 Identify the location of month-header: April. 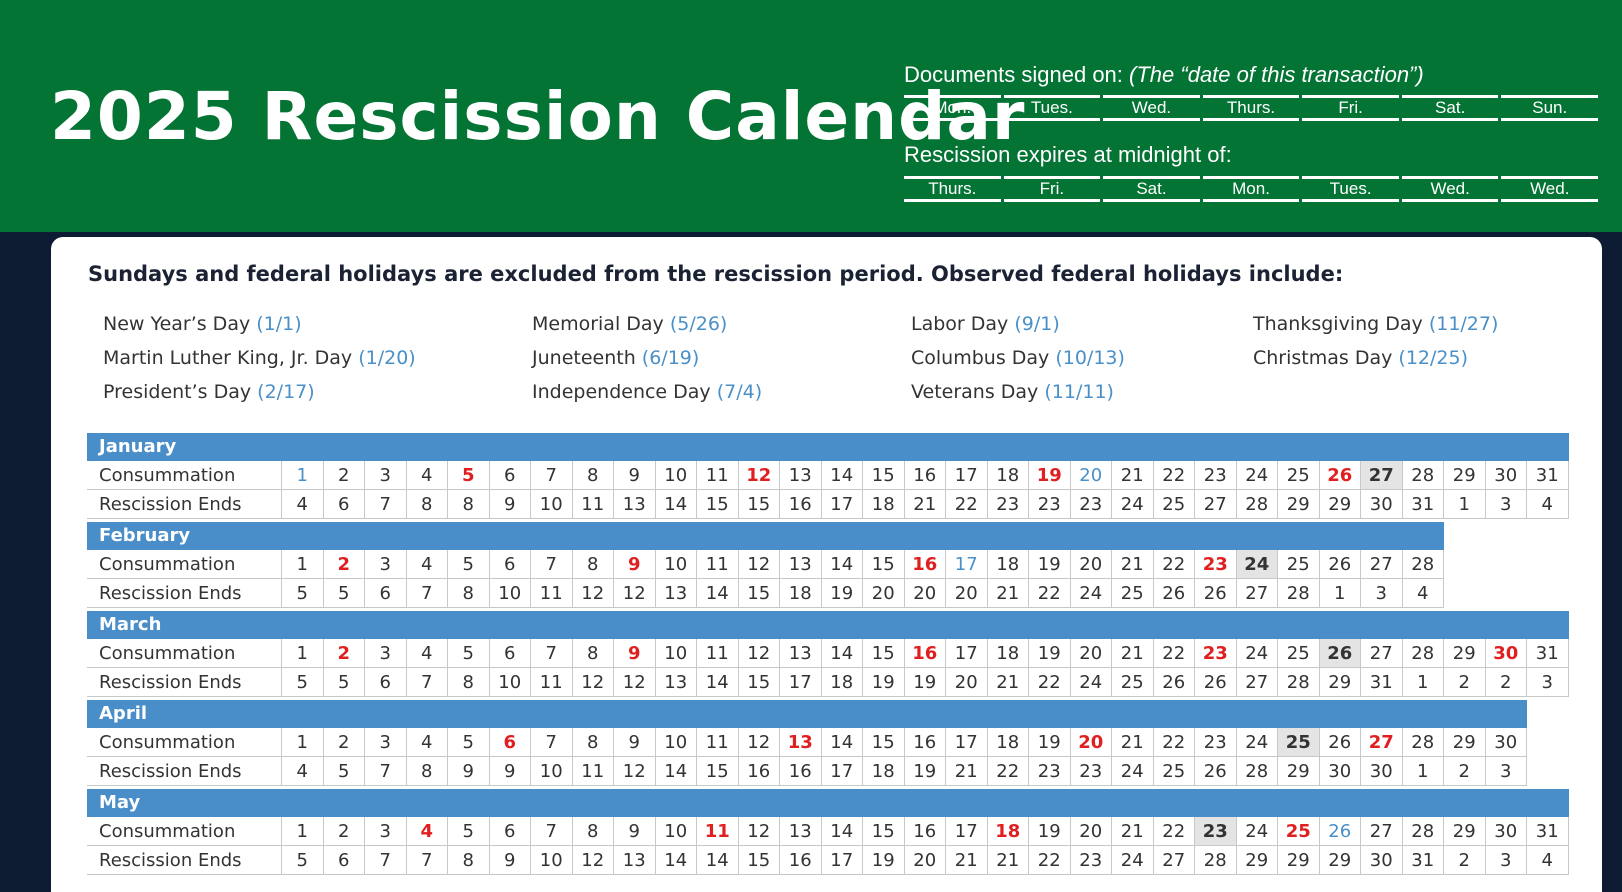
(807, 714).